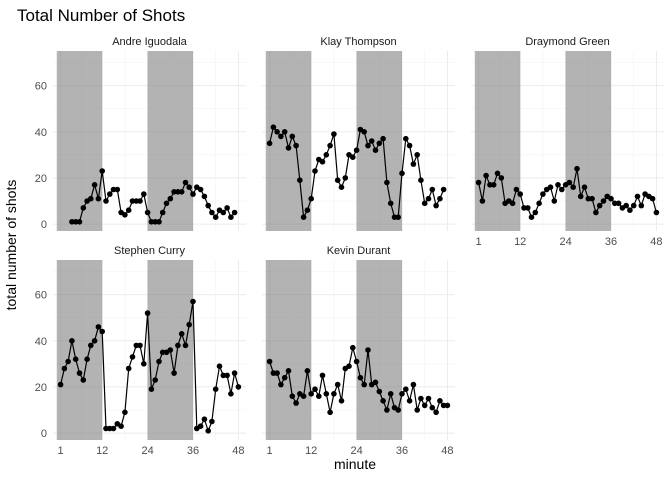 The width and height of the screenshot is (672, 480). What do you see at coordinates (41, 296) in the screenshot?
I see `y-tick-label: 60` at bounding box center [41, 296].